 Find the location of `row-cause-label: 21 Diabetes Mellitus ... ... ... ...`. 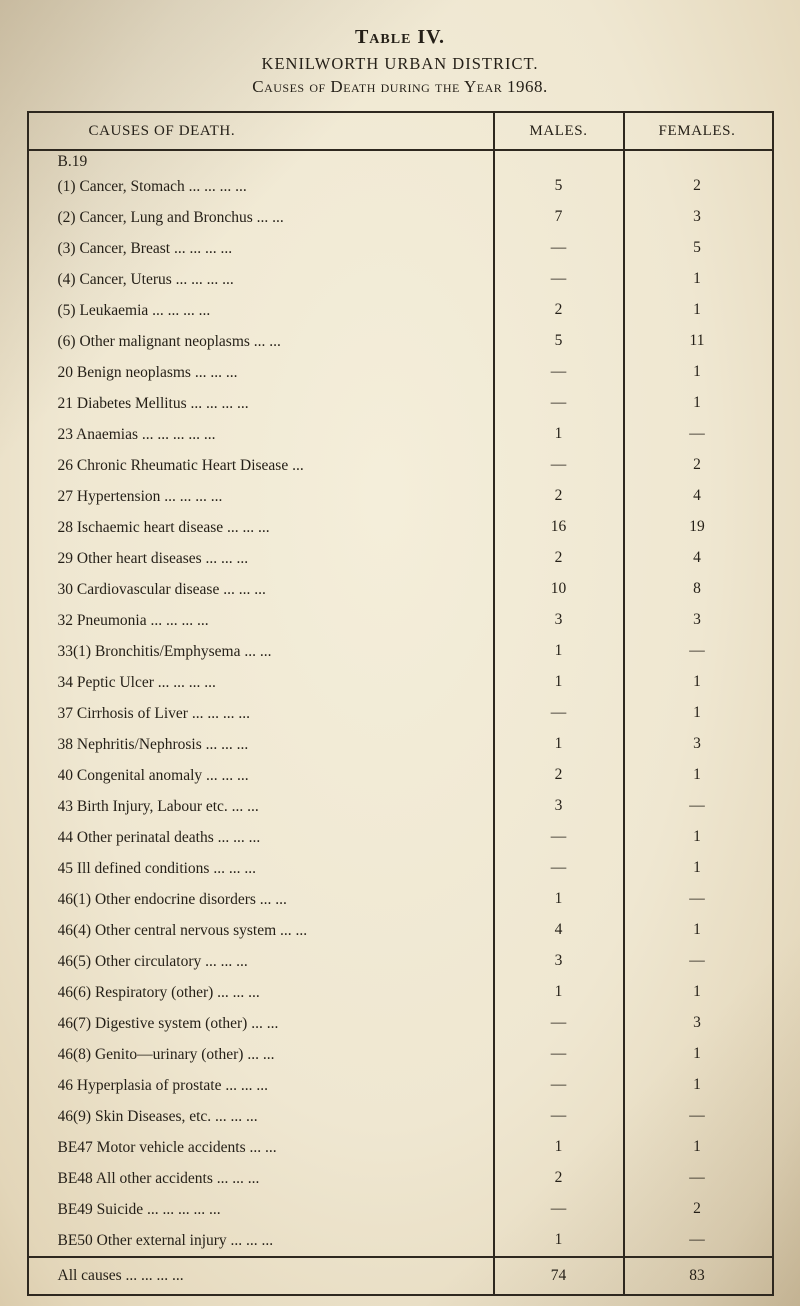

row-cause-label: 21 Diabetes Mellitus ... ... ... ... is located at coordinates (153, 403).